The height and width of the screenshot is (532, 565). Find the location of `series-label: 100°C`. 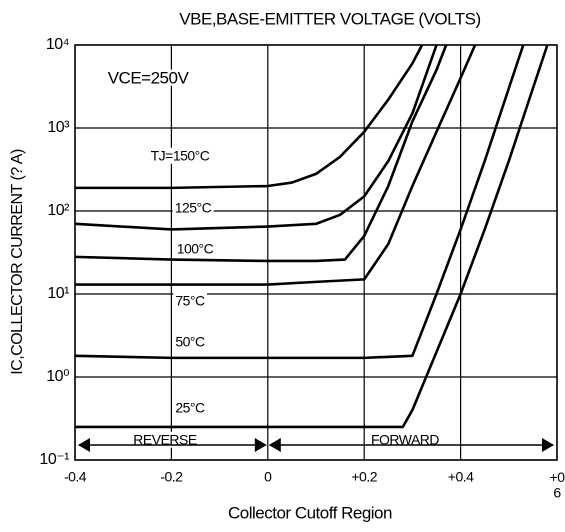

series-label: 100°C is located at coordinates (195, 249).